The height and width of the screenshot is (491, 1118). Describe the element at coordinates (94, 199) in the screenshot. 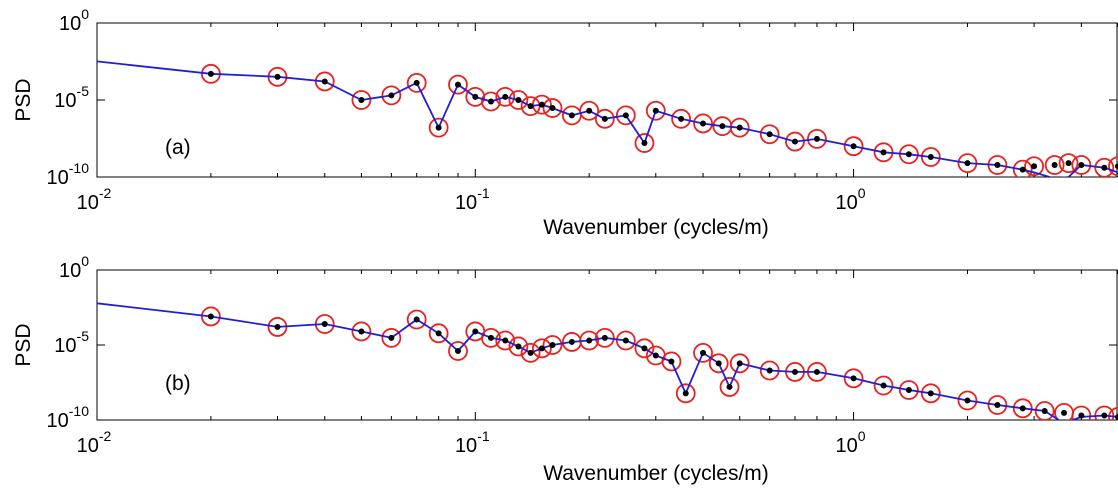

I see `x-tick-label: 10⁻²` at that location.